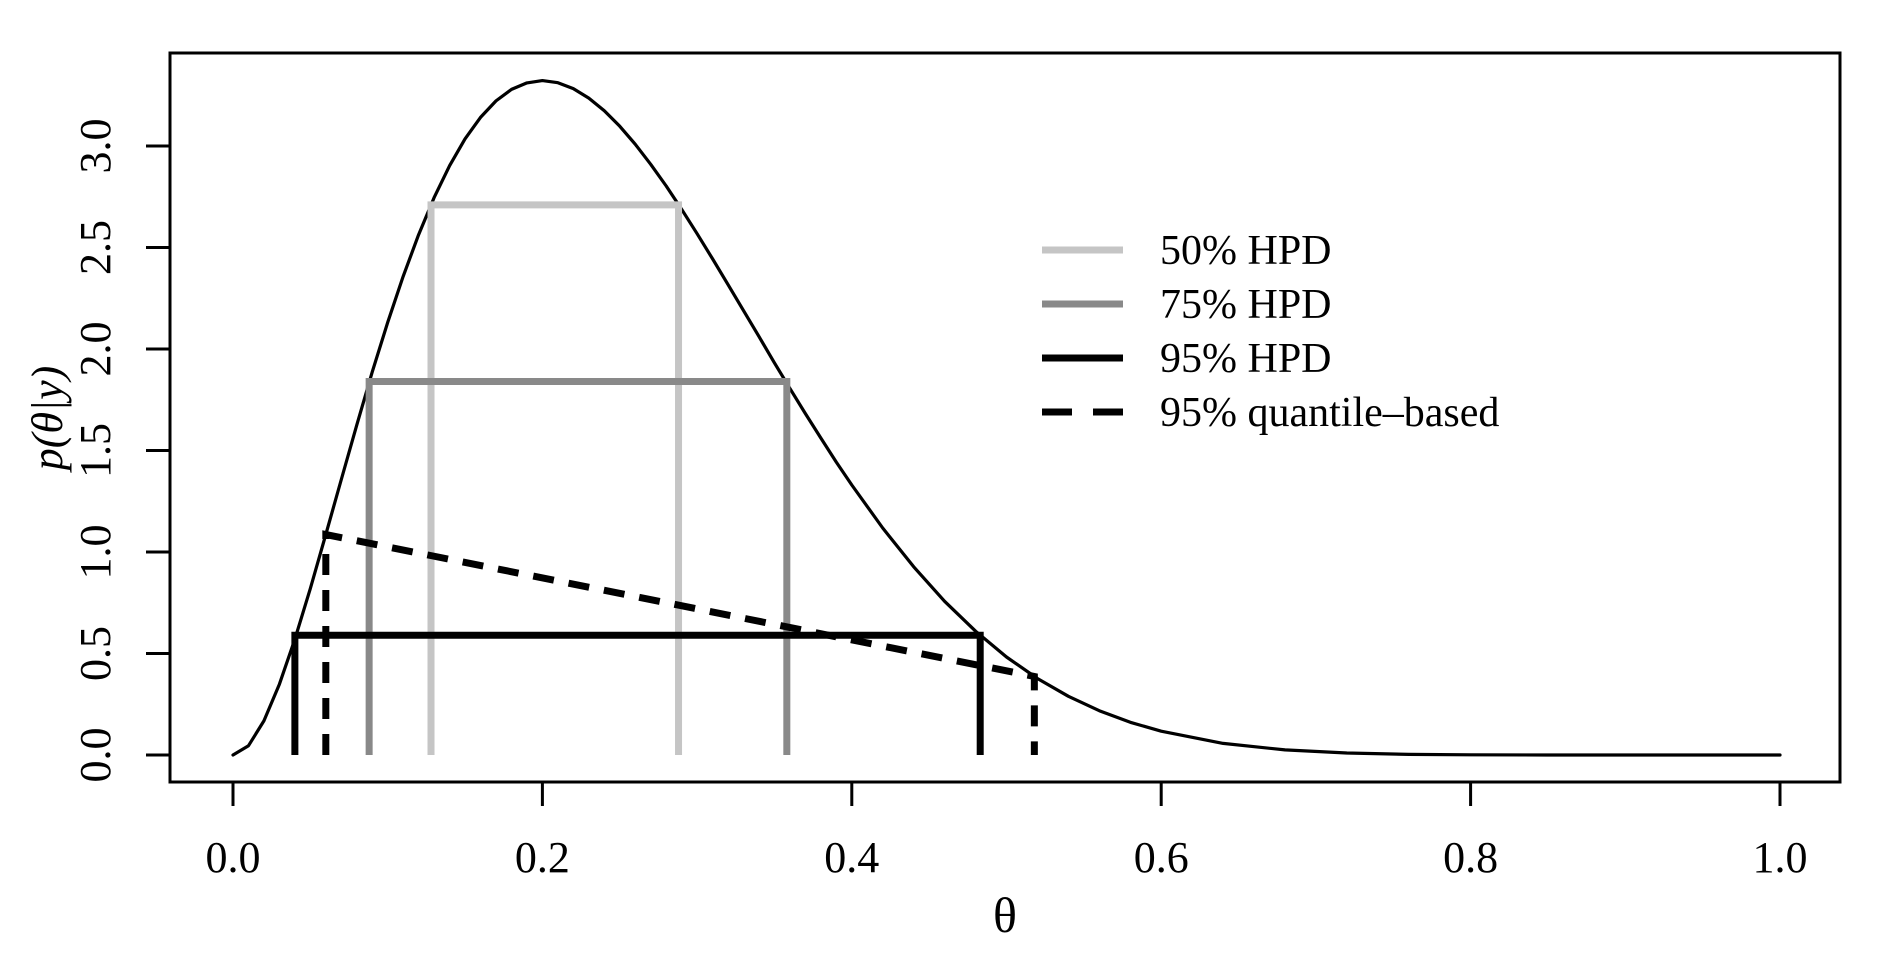 The height and width of the screenshot is (958, 1878). I want to click on x-tick-label: 0.6, so click(1161, 857).